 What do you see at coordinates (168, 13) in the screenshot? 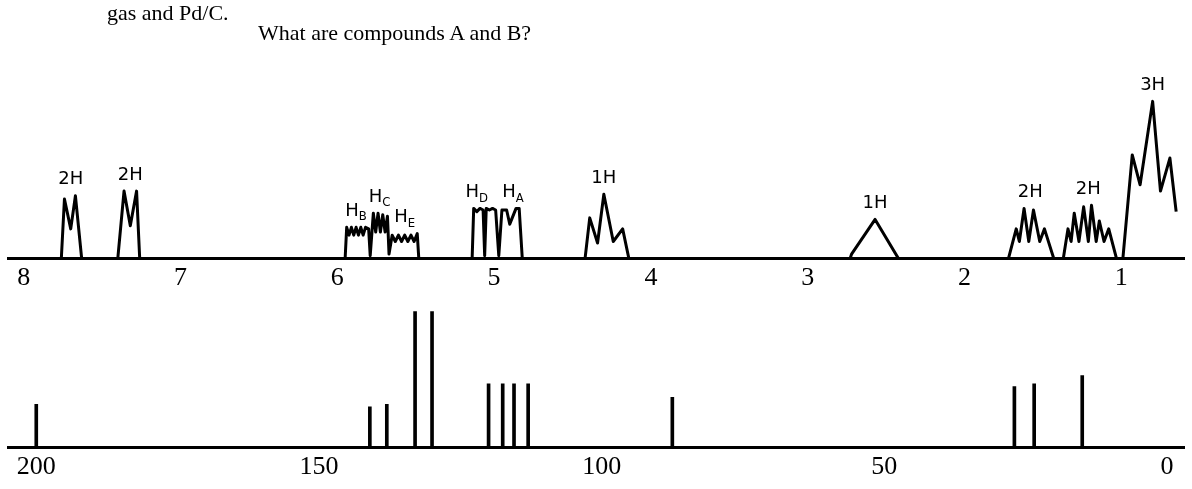
I see `text: gas and Pd/C.` at bounding box center [168, 13].